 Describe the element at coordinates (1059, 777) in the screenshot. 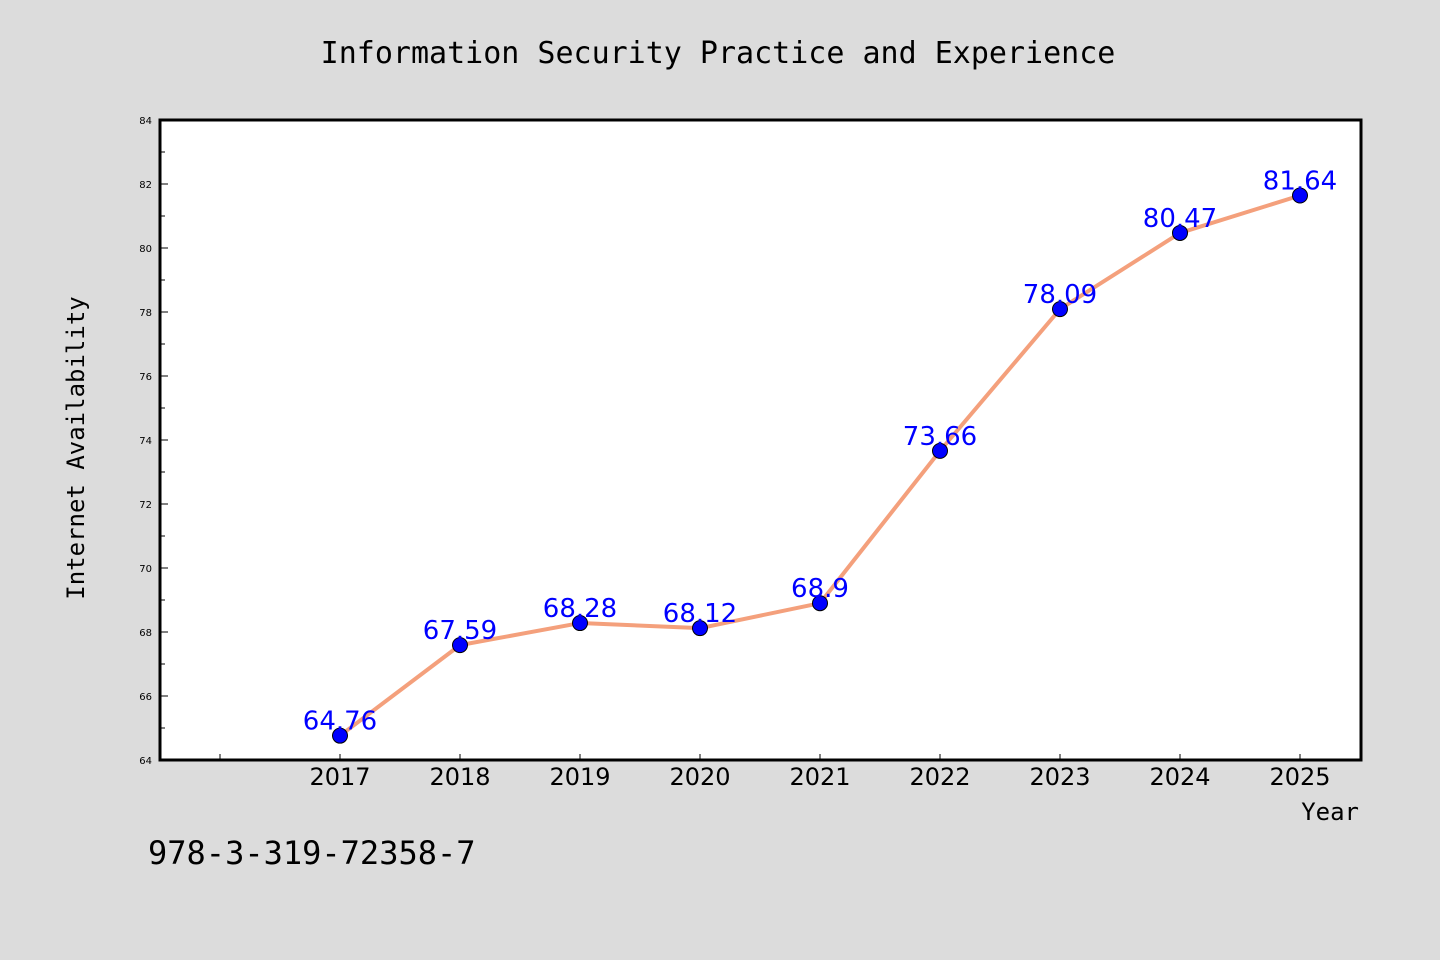

I see `x-tick-label: 2023` at that location.